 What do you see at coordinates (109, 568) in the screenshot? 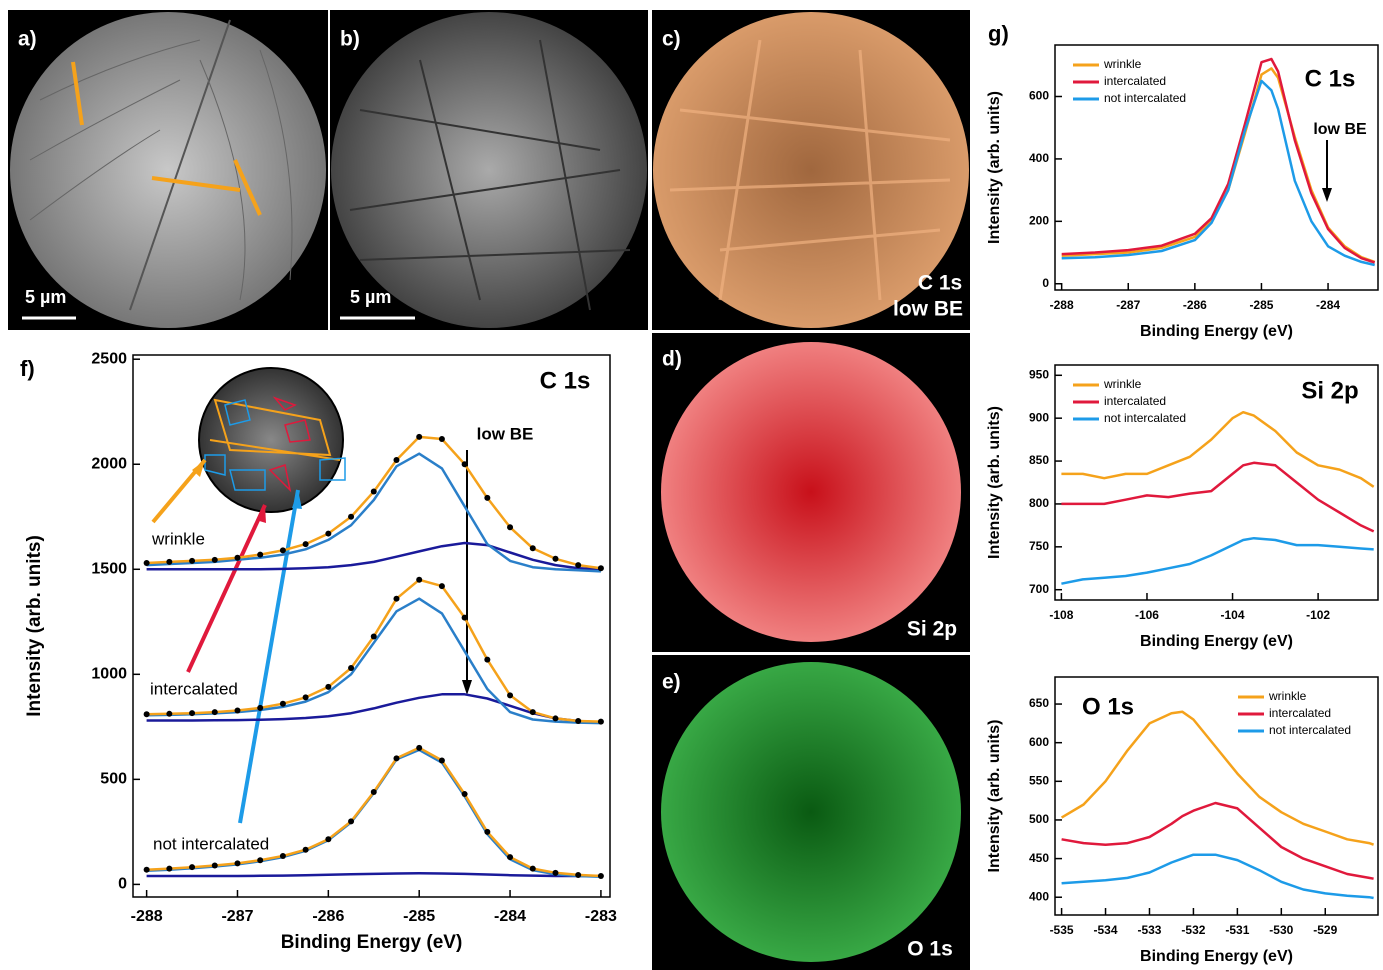
I see `y-tick-label: 1500` at bounding box center [109, 568].